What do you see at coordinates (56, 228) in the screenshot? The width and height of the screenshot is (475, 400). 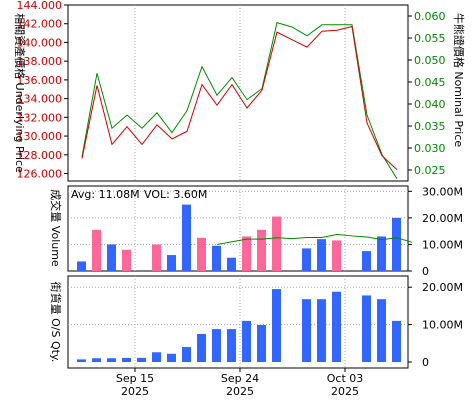 I see `volume-axis-title: 成交量 Volume` at bounding box center [56, 228].